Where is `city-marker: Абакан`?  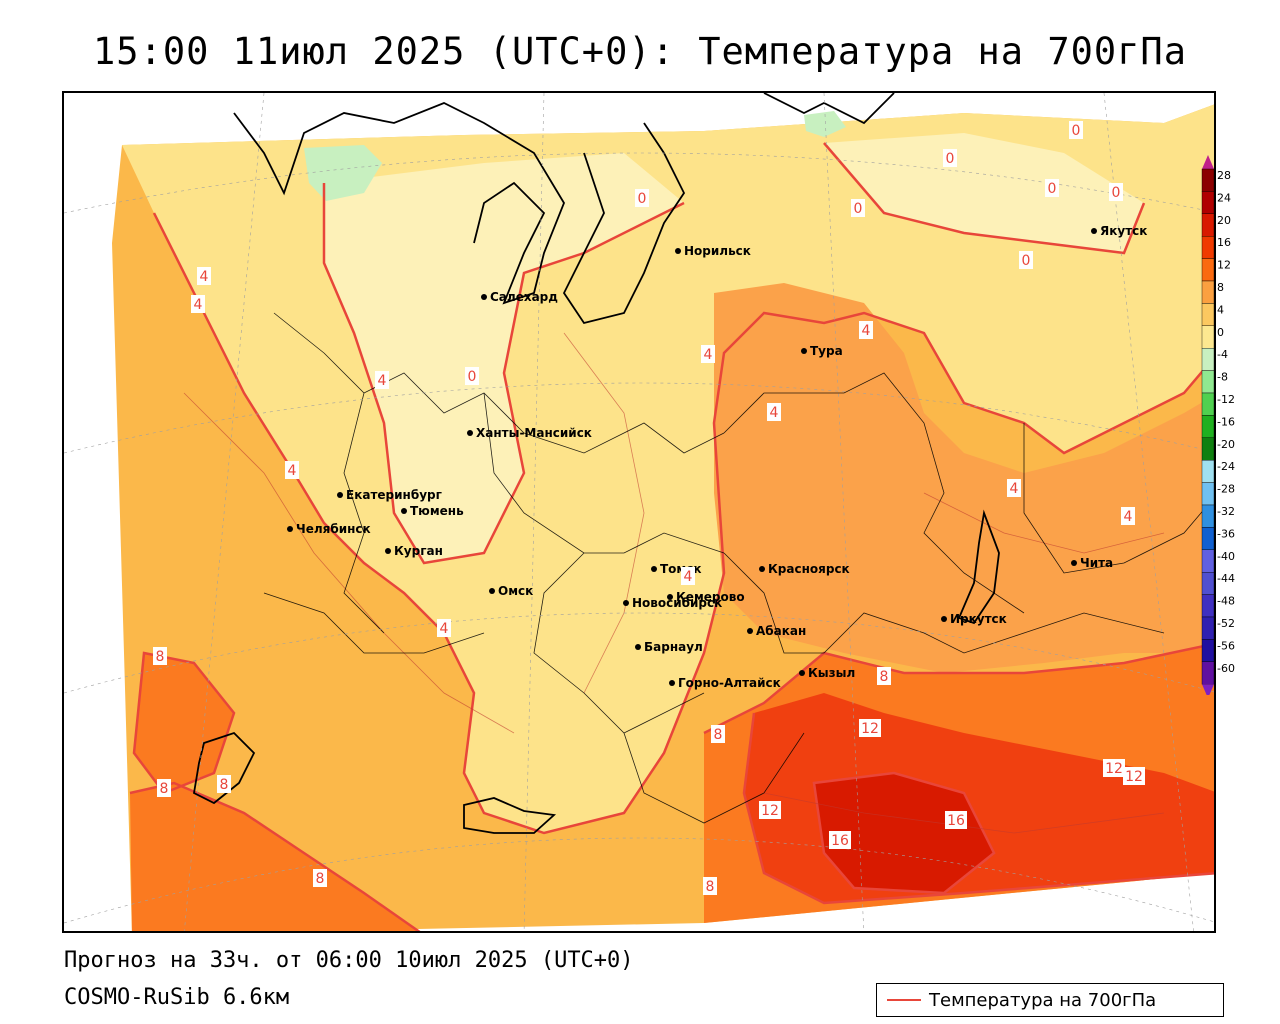
city-marker: Абакан is located at coordinates (776, 631).